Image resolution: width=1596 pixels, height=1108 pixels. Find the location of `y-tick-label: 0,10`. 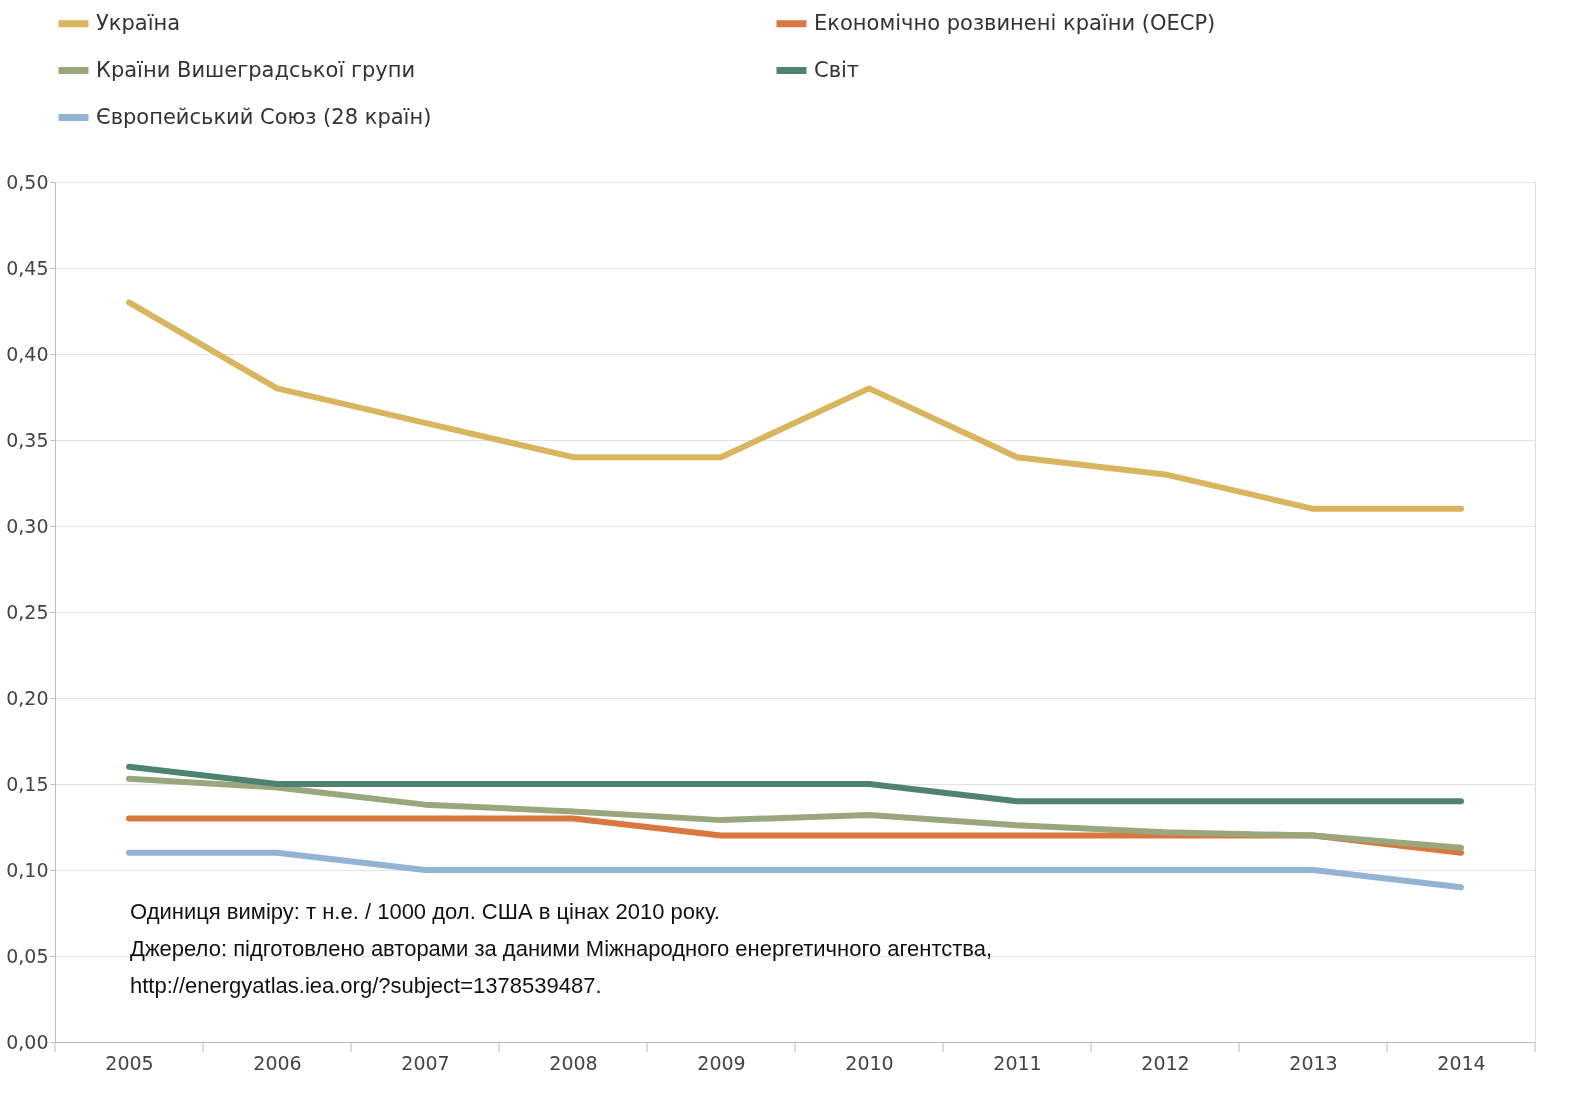

y-tick-label: 0,10 is located at coordinates (27, 869).